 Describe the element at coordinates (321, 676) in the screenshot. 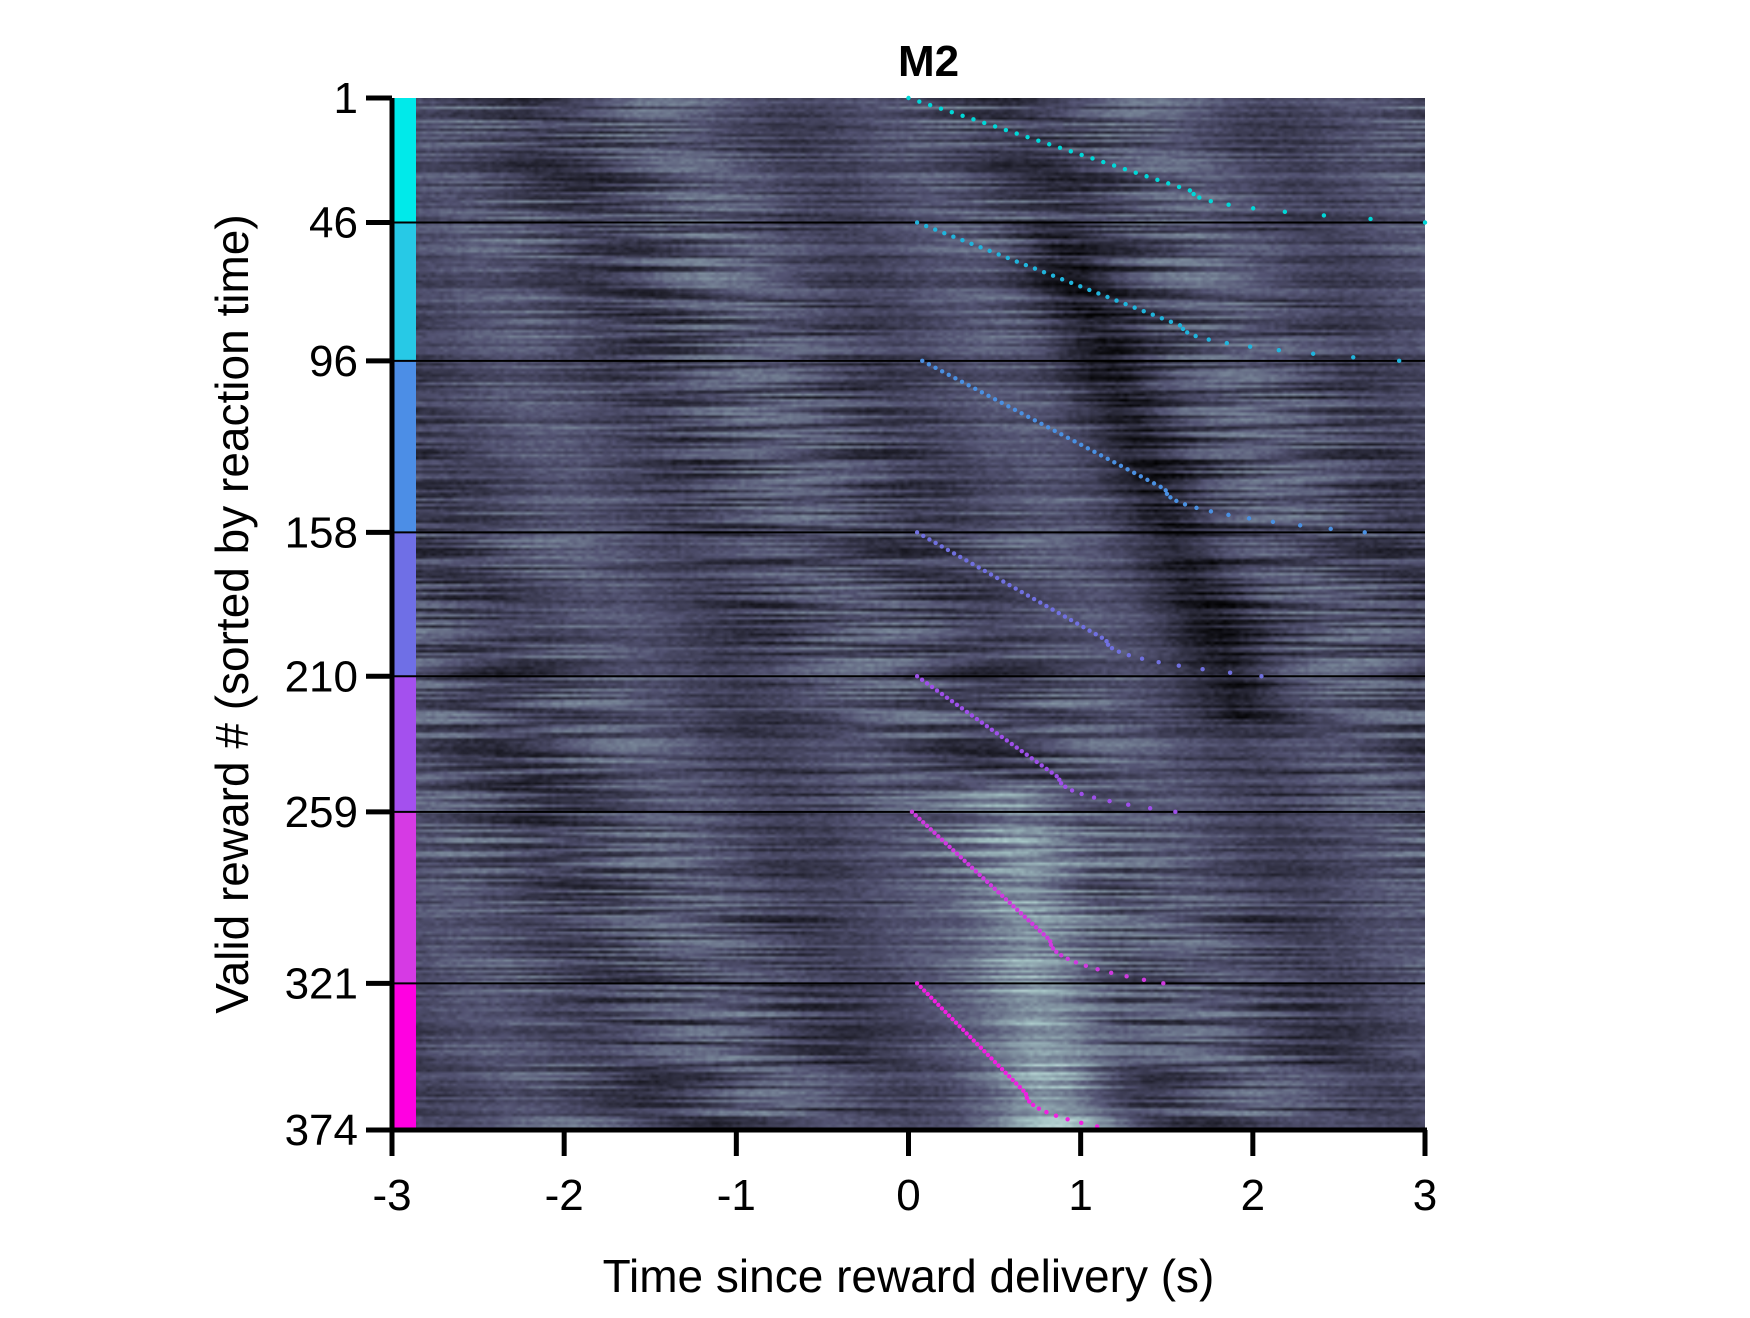

I see `y-tick-label: 210` at that location.